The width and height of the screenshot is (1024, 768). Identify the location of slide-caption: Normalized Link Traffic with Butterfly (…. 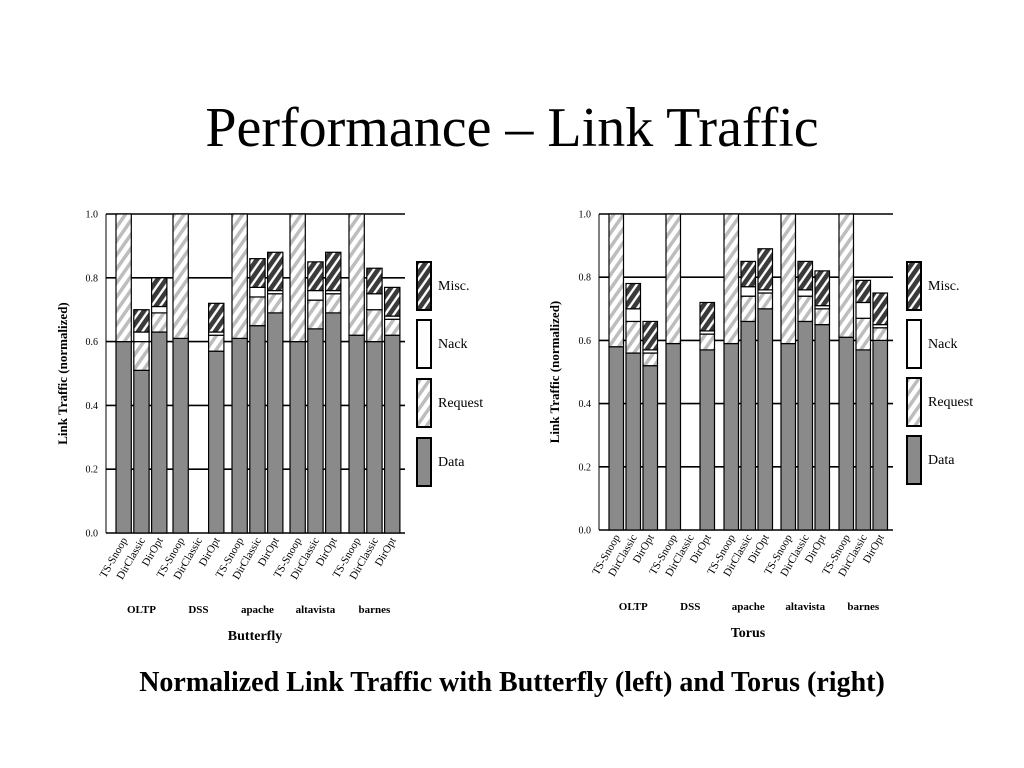
(512, 682).